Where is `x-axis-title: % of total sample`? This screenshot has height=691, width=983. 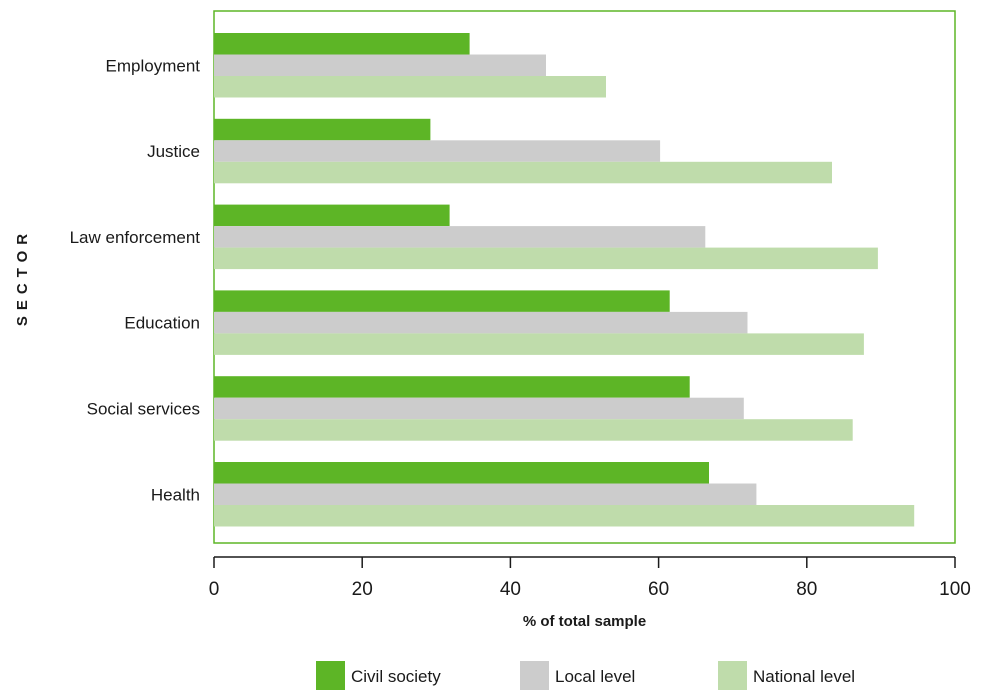 x-axis-title: % of total sample is located at coordinates (584, 621).